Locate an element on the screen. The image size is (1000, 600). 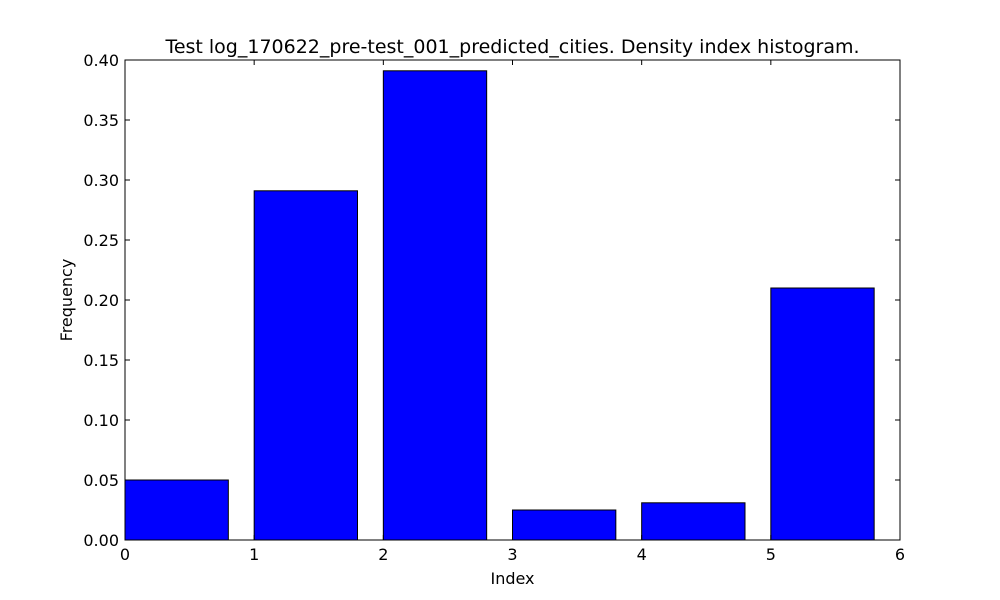
y-tick-label-0: 0.00 is located at coordinates (101, 540).